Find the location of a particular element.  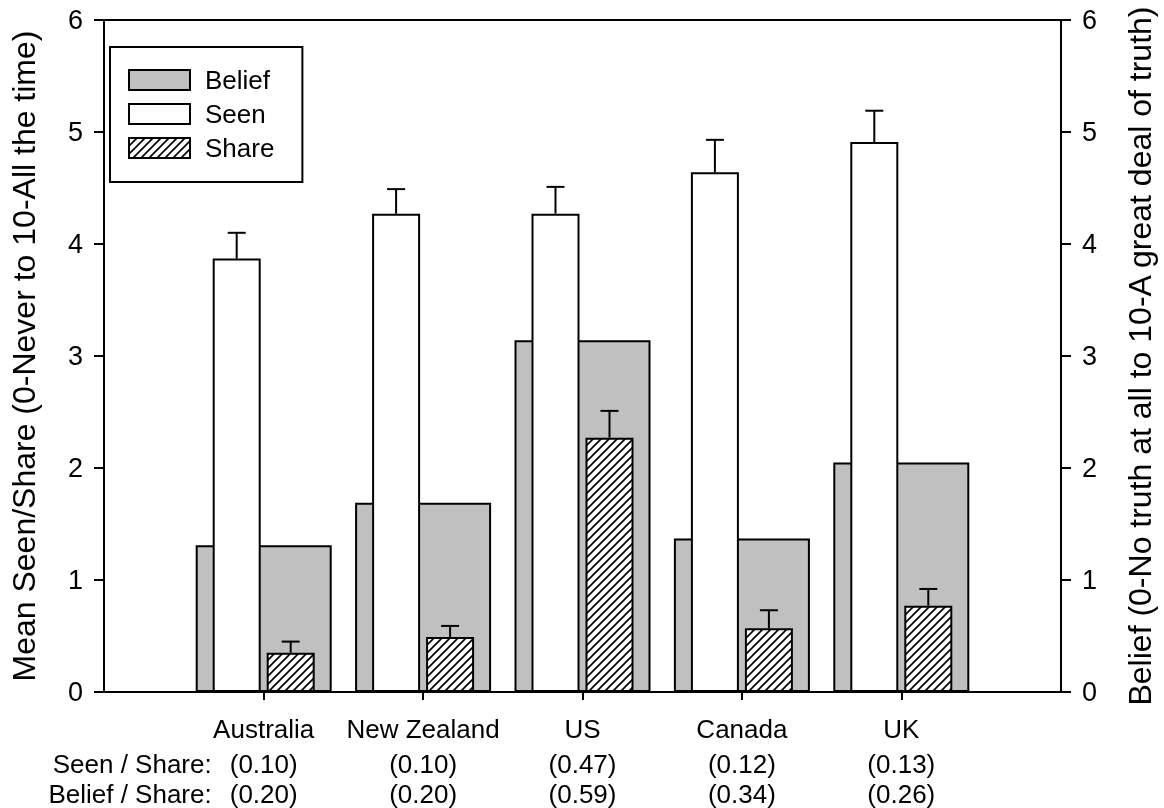

y2-axis-title: Belief (0-No truth at all to 10-A great deal of truth) is located at coordinates (1140, 356).